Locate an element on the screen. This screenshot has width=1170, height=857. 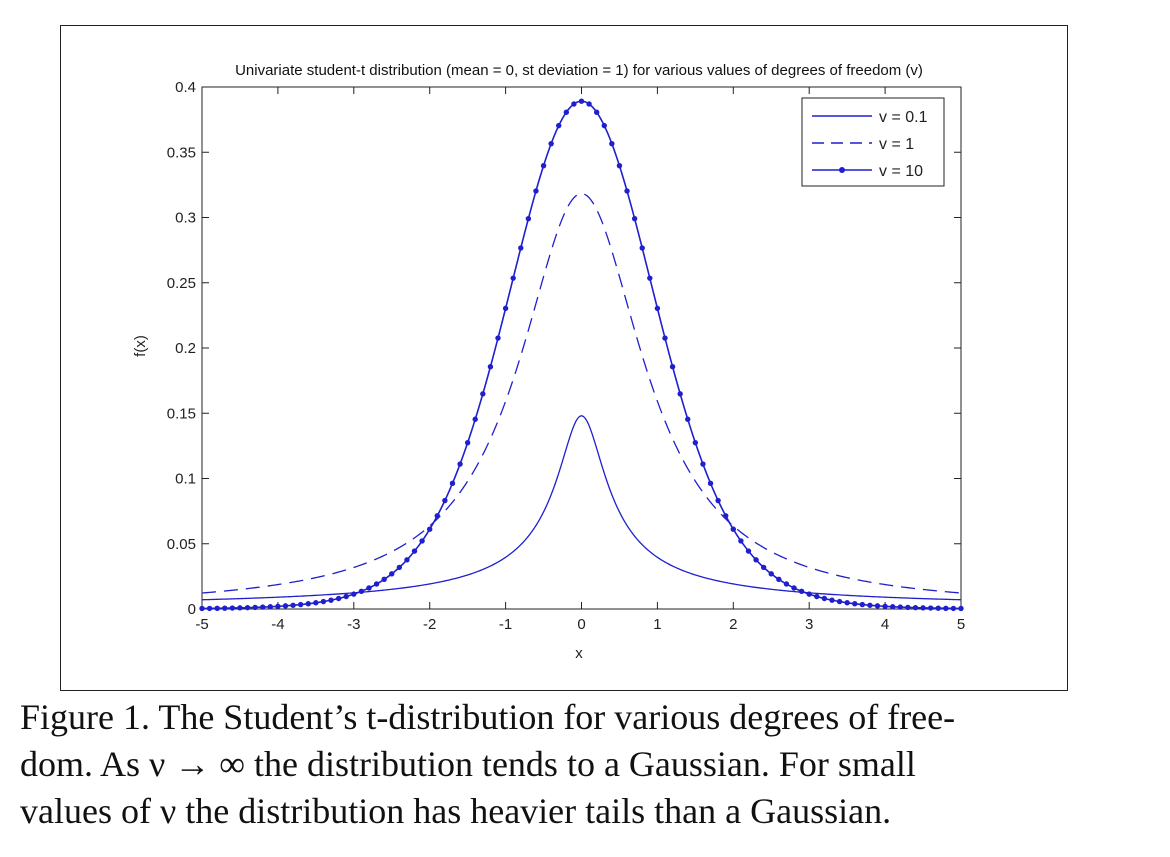
y-tick-label: 0.1 is located at coordinates (185, 479).